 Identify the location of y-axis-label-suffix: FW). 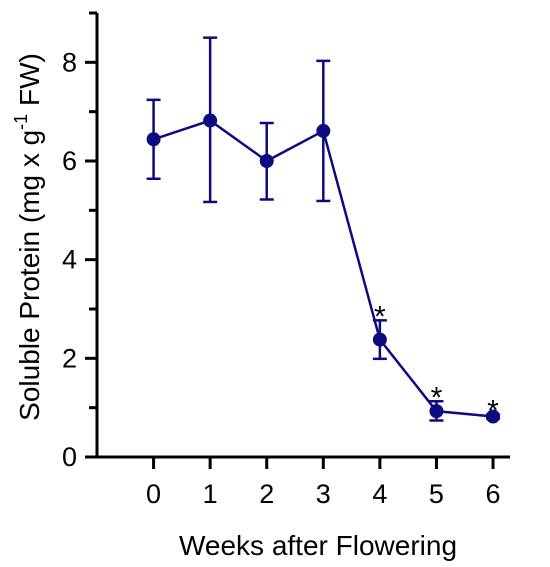
(29, 83).